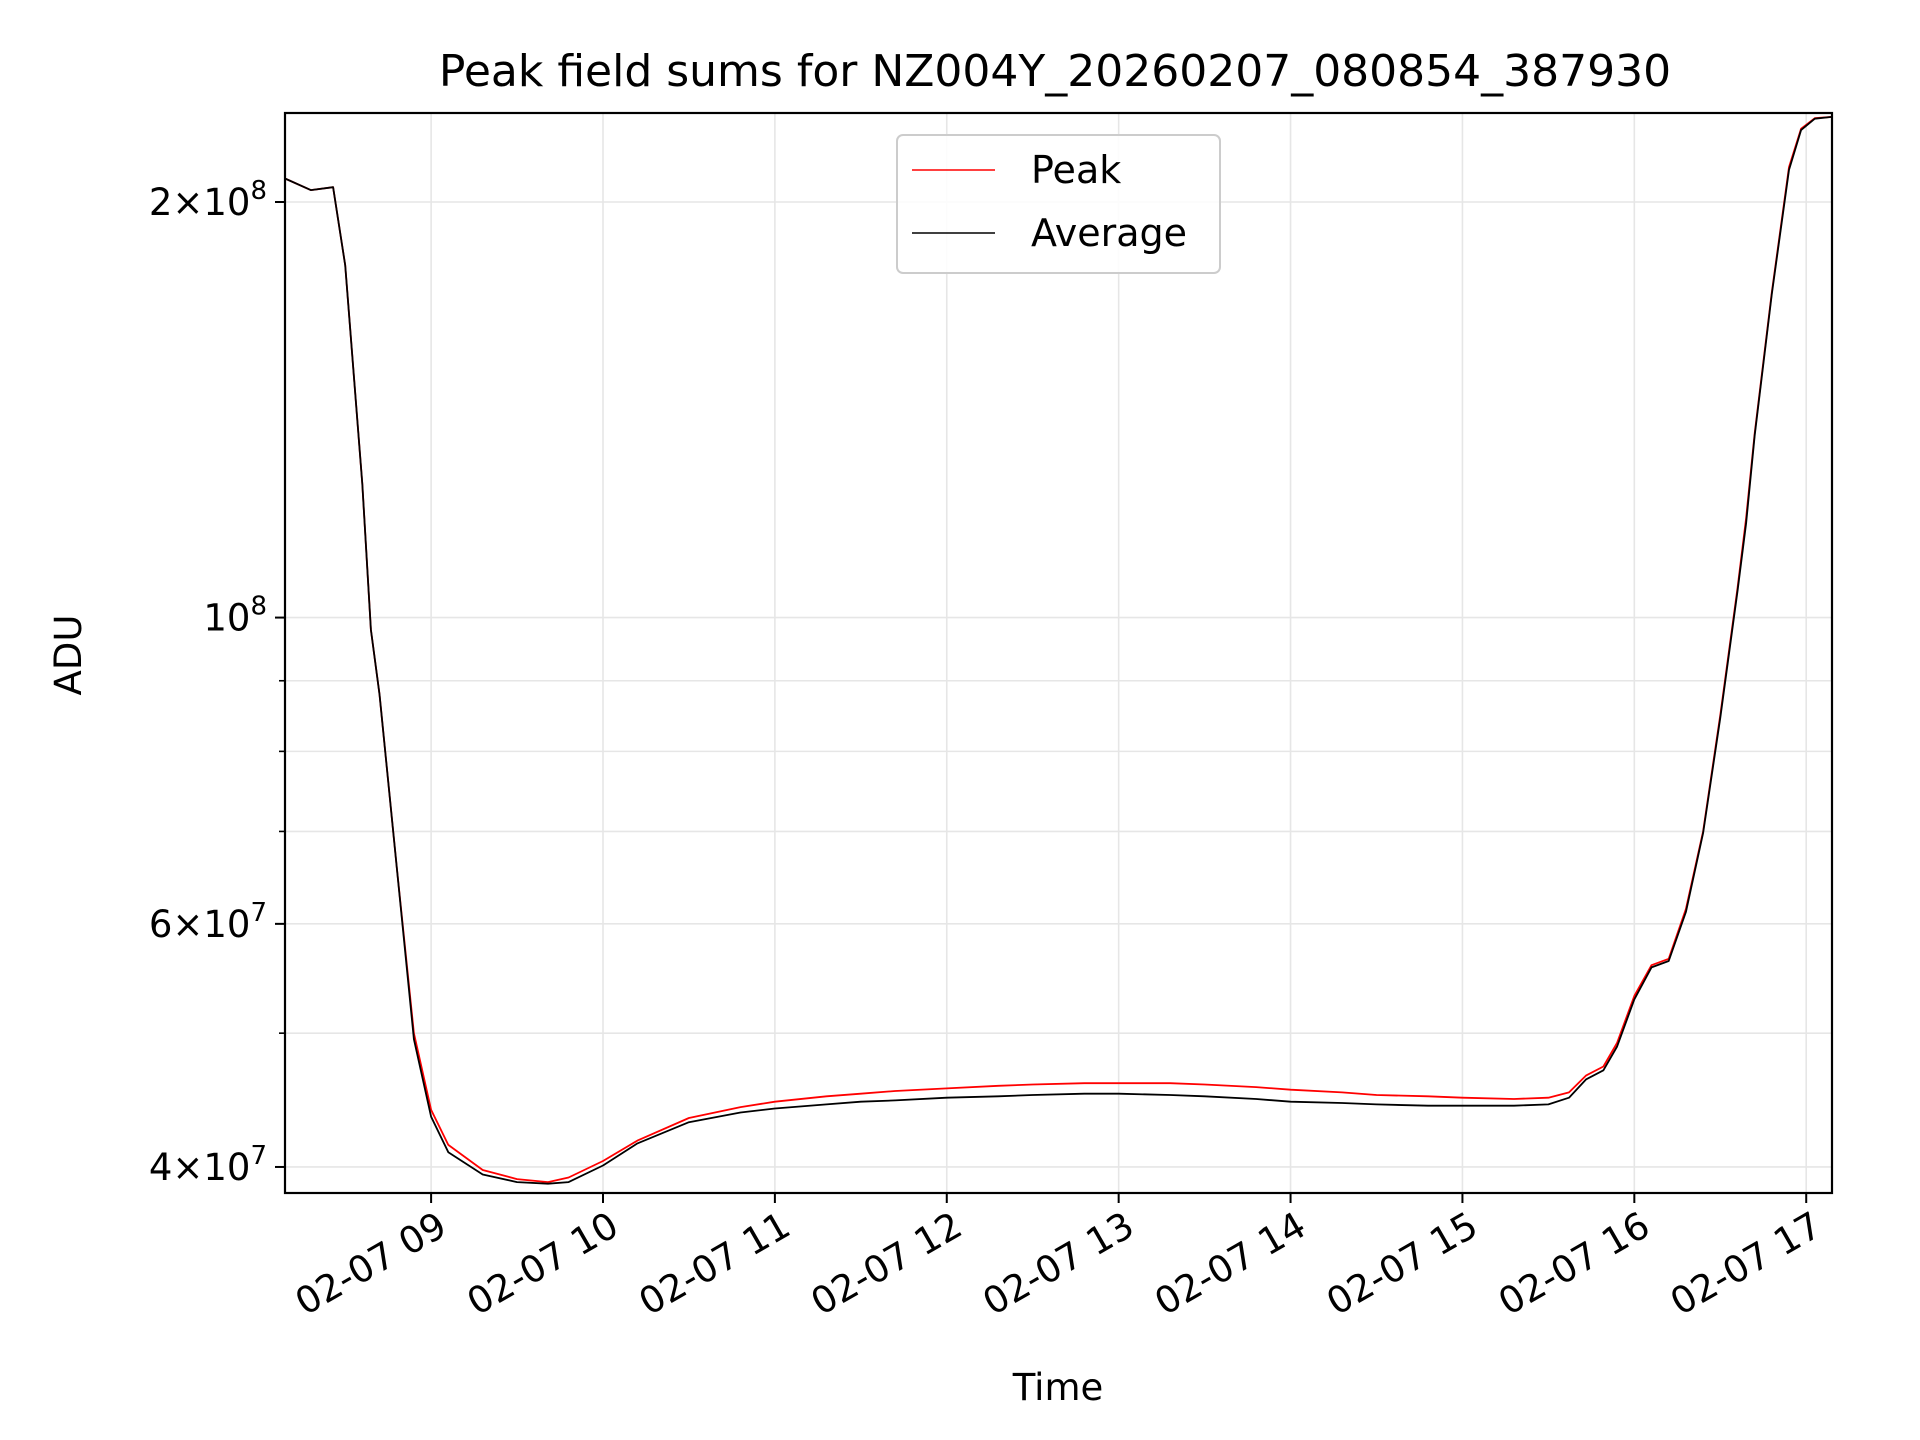 The image size is (1920, 1440). Describe the element at coordinates (217, 682) in the screenshot. I see `y-axis: 4×107 6×107 108 2×108` at that location.